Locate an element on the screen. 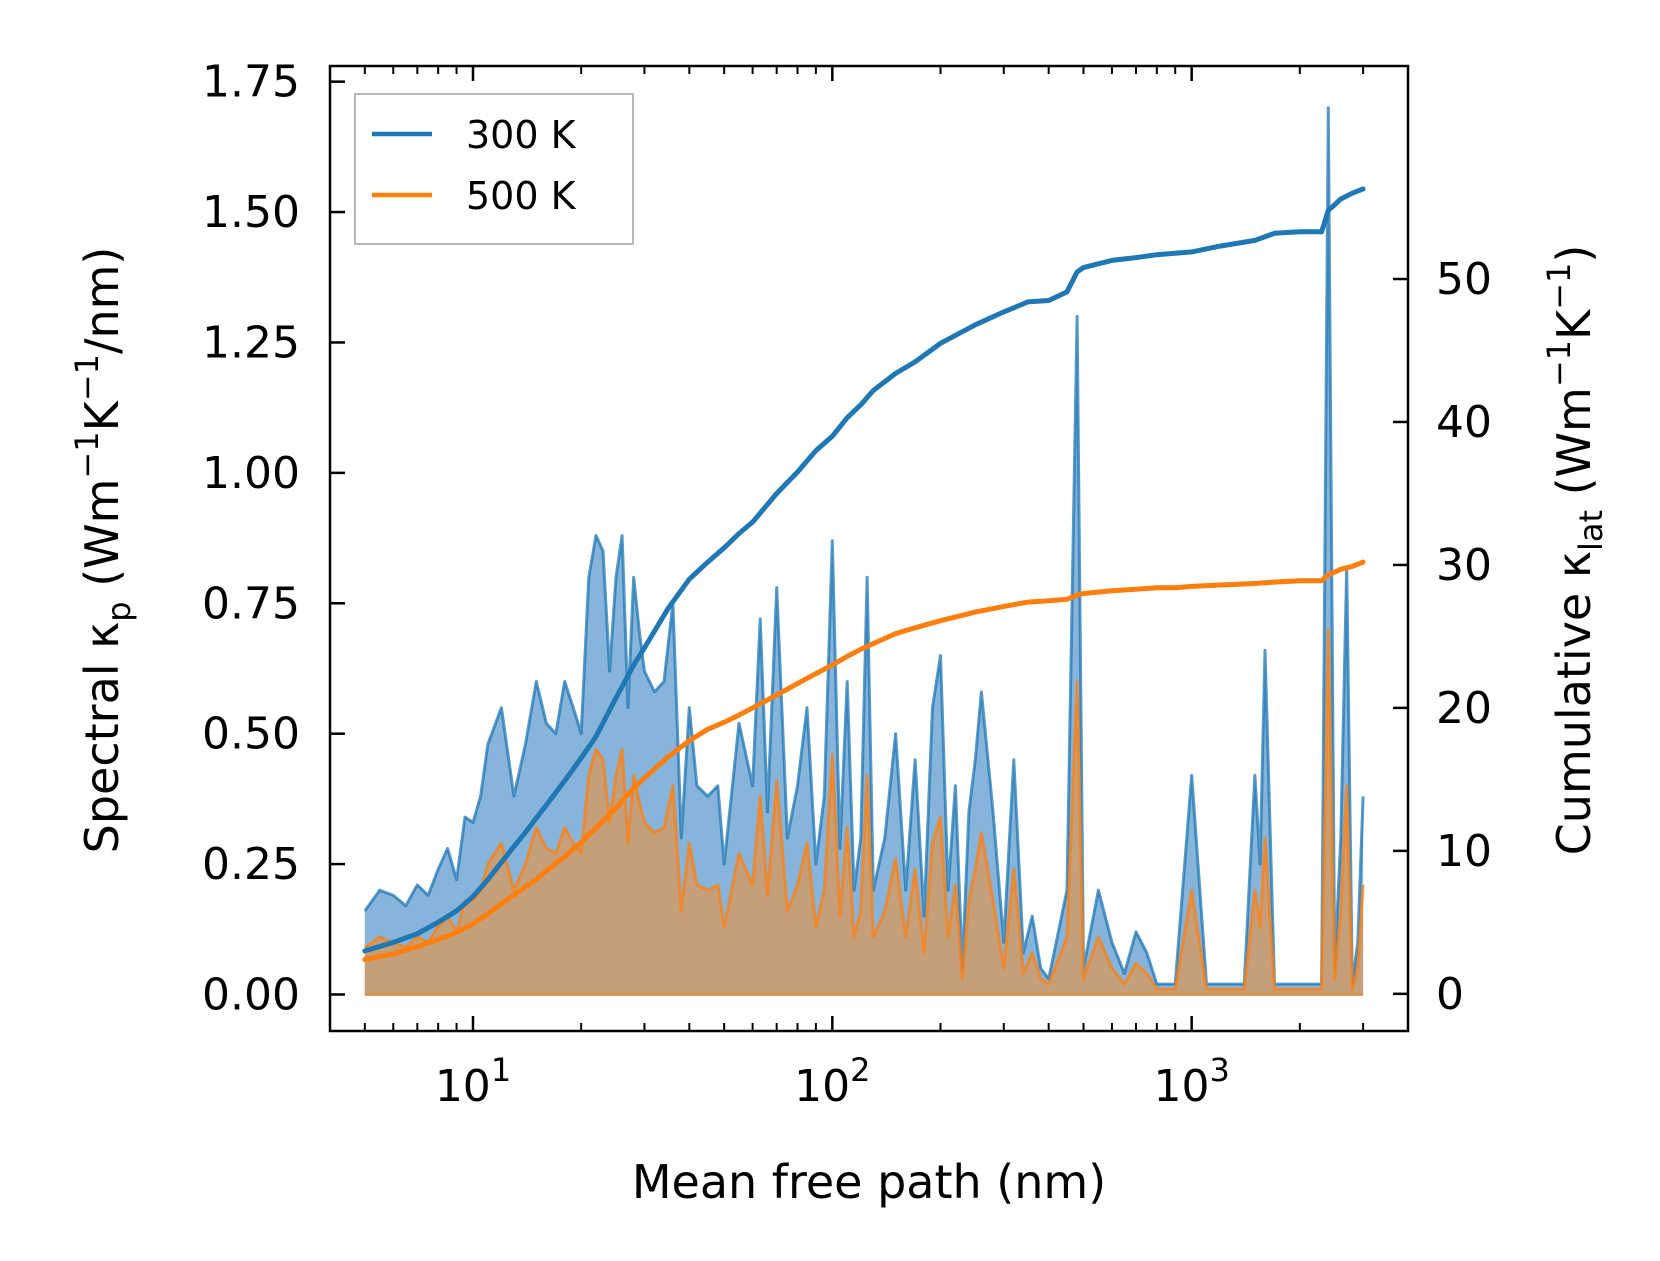 This screenshot has height=1261, width=1660. y-left-tick-label: 0.75 is located at coordinates (251, 603).